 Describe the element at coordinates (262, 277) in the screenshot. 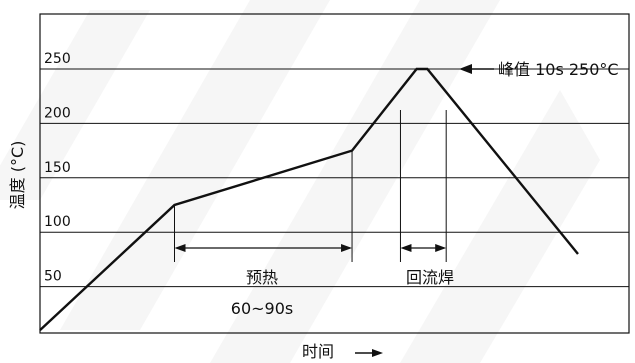

I see `preheat-label: 预热` at that location.